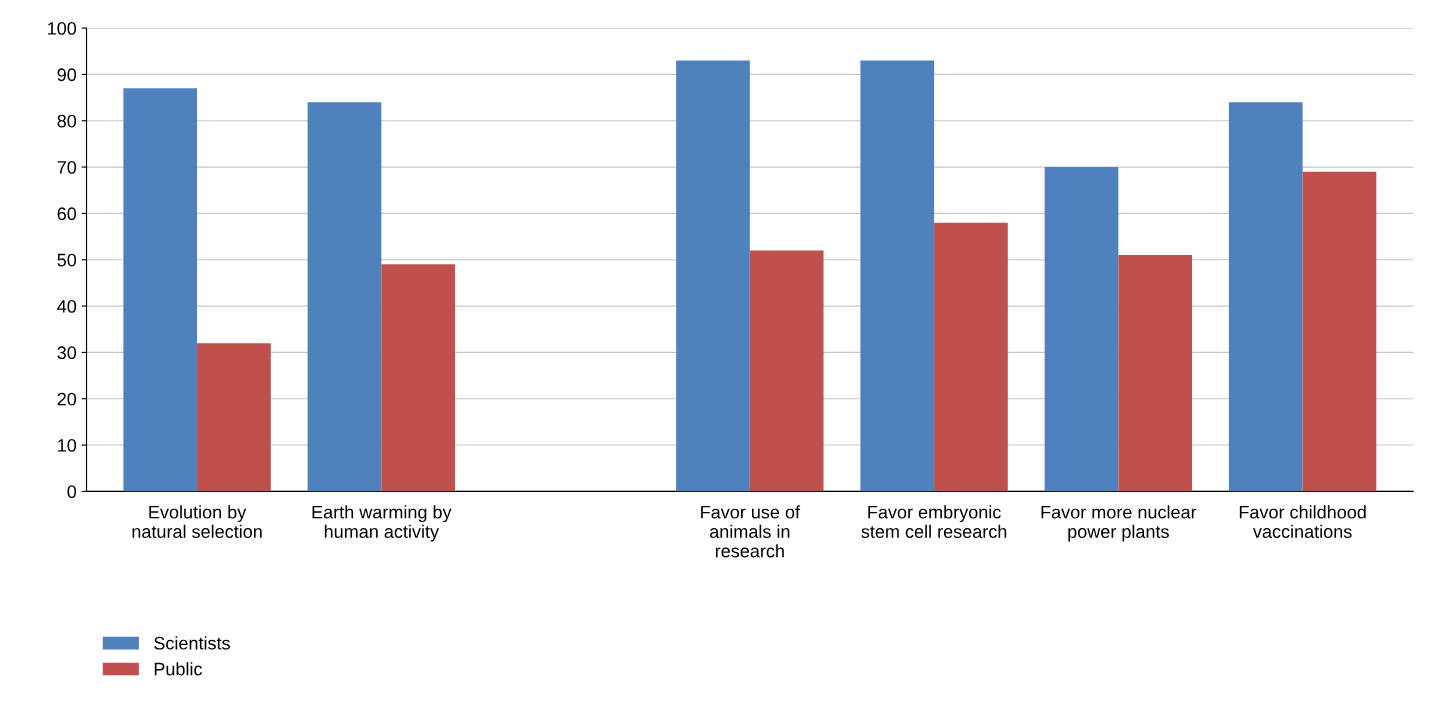 This screenshot has width=1442, height=702. What do you see at coordinates (934, 521) in the screenshot?
I see `x-tick-label: Favor embryonic stem cell research` at bounding box center [934, 521].